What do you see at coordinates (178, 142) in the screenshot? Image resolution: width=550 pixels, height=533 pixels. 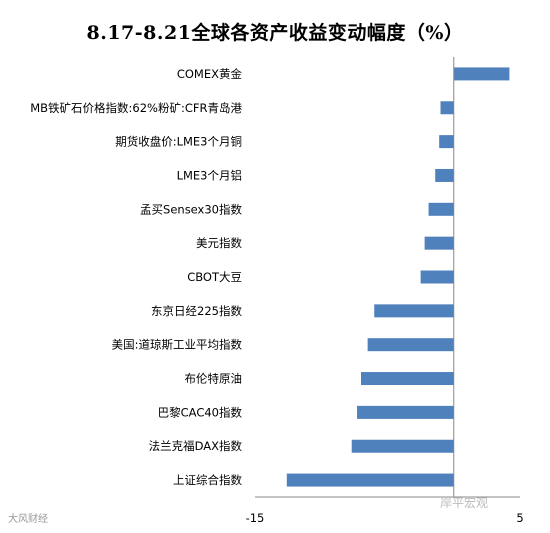 I see `category-label-2: 期货收盘价:LME3个月铜` at bounding box center [178, 142].